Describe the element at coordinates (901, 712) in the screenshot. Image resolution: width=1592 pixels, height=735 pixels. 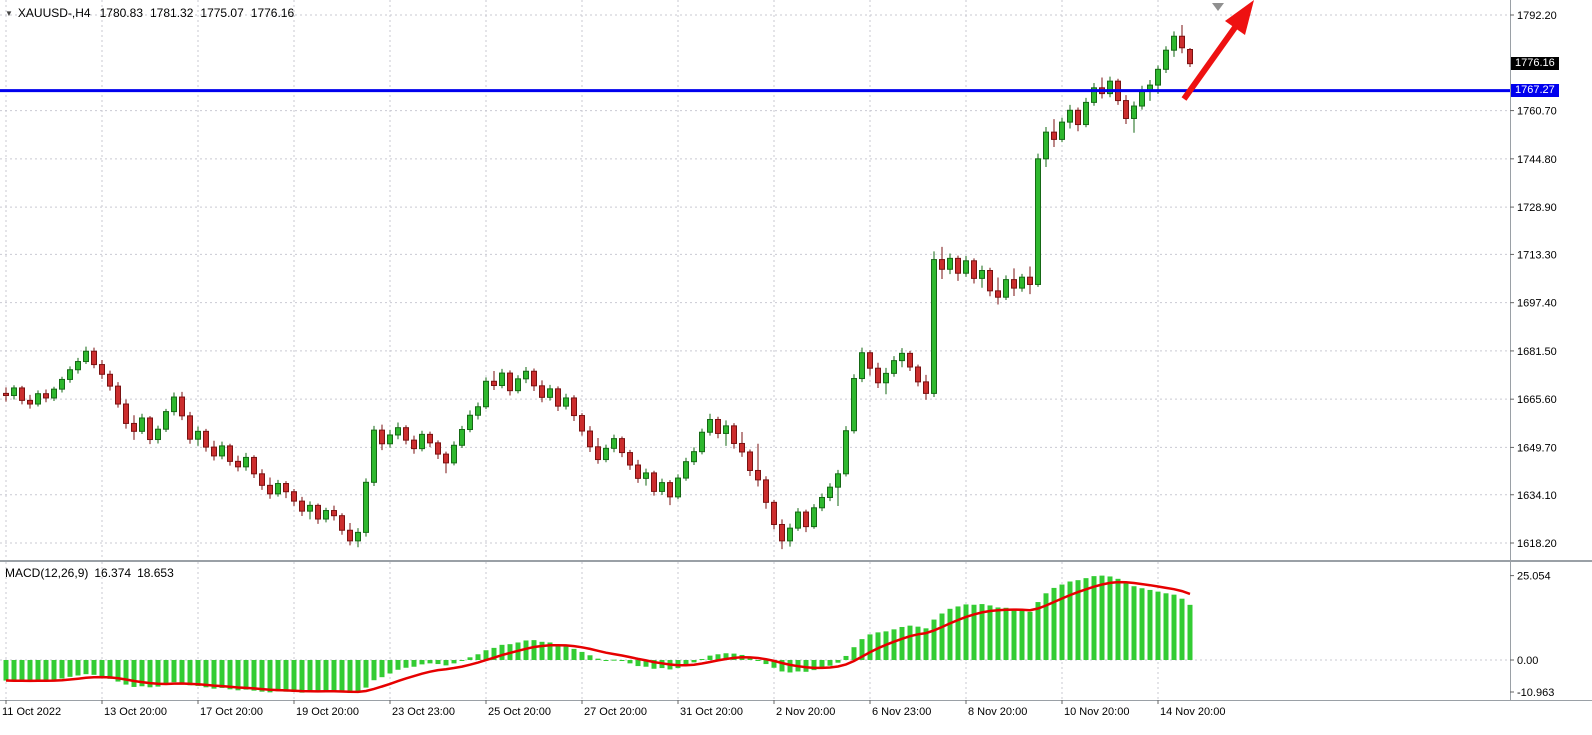
I see `svg-text: 6 Nov 23:00` at that location.